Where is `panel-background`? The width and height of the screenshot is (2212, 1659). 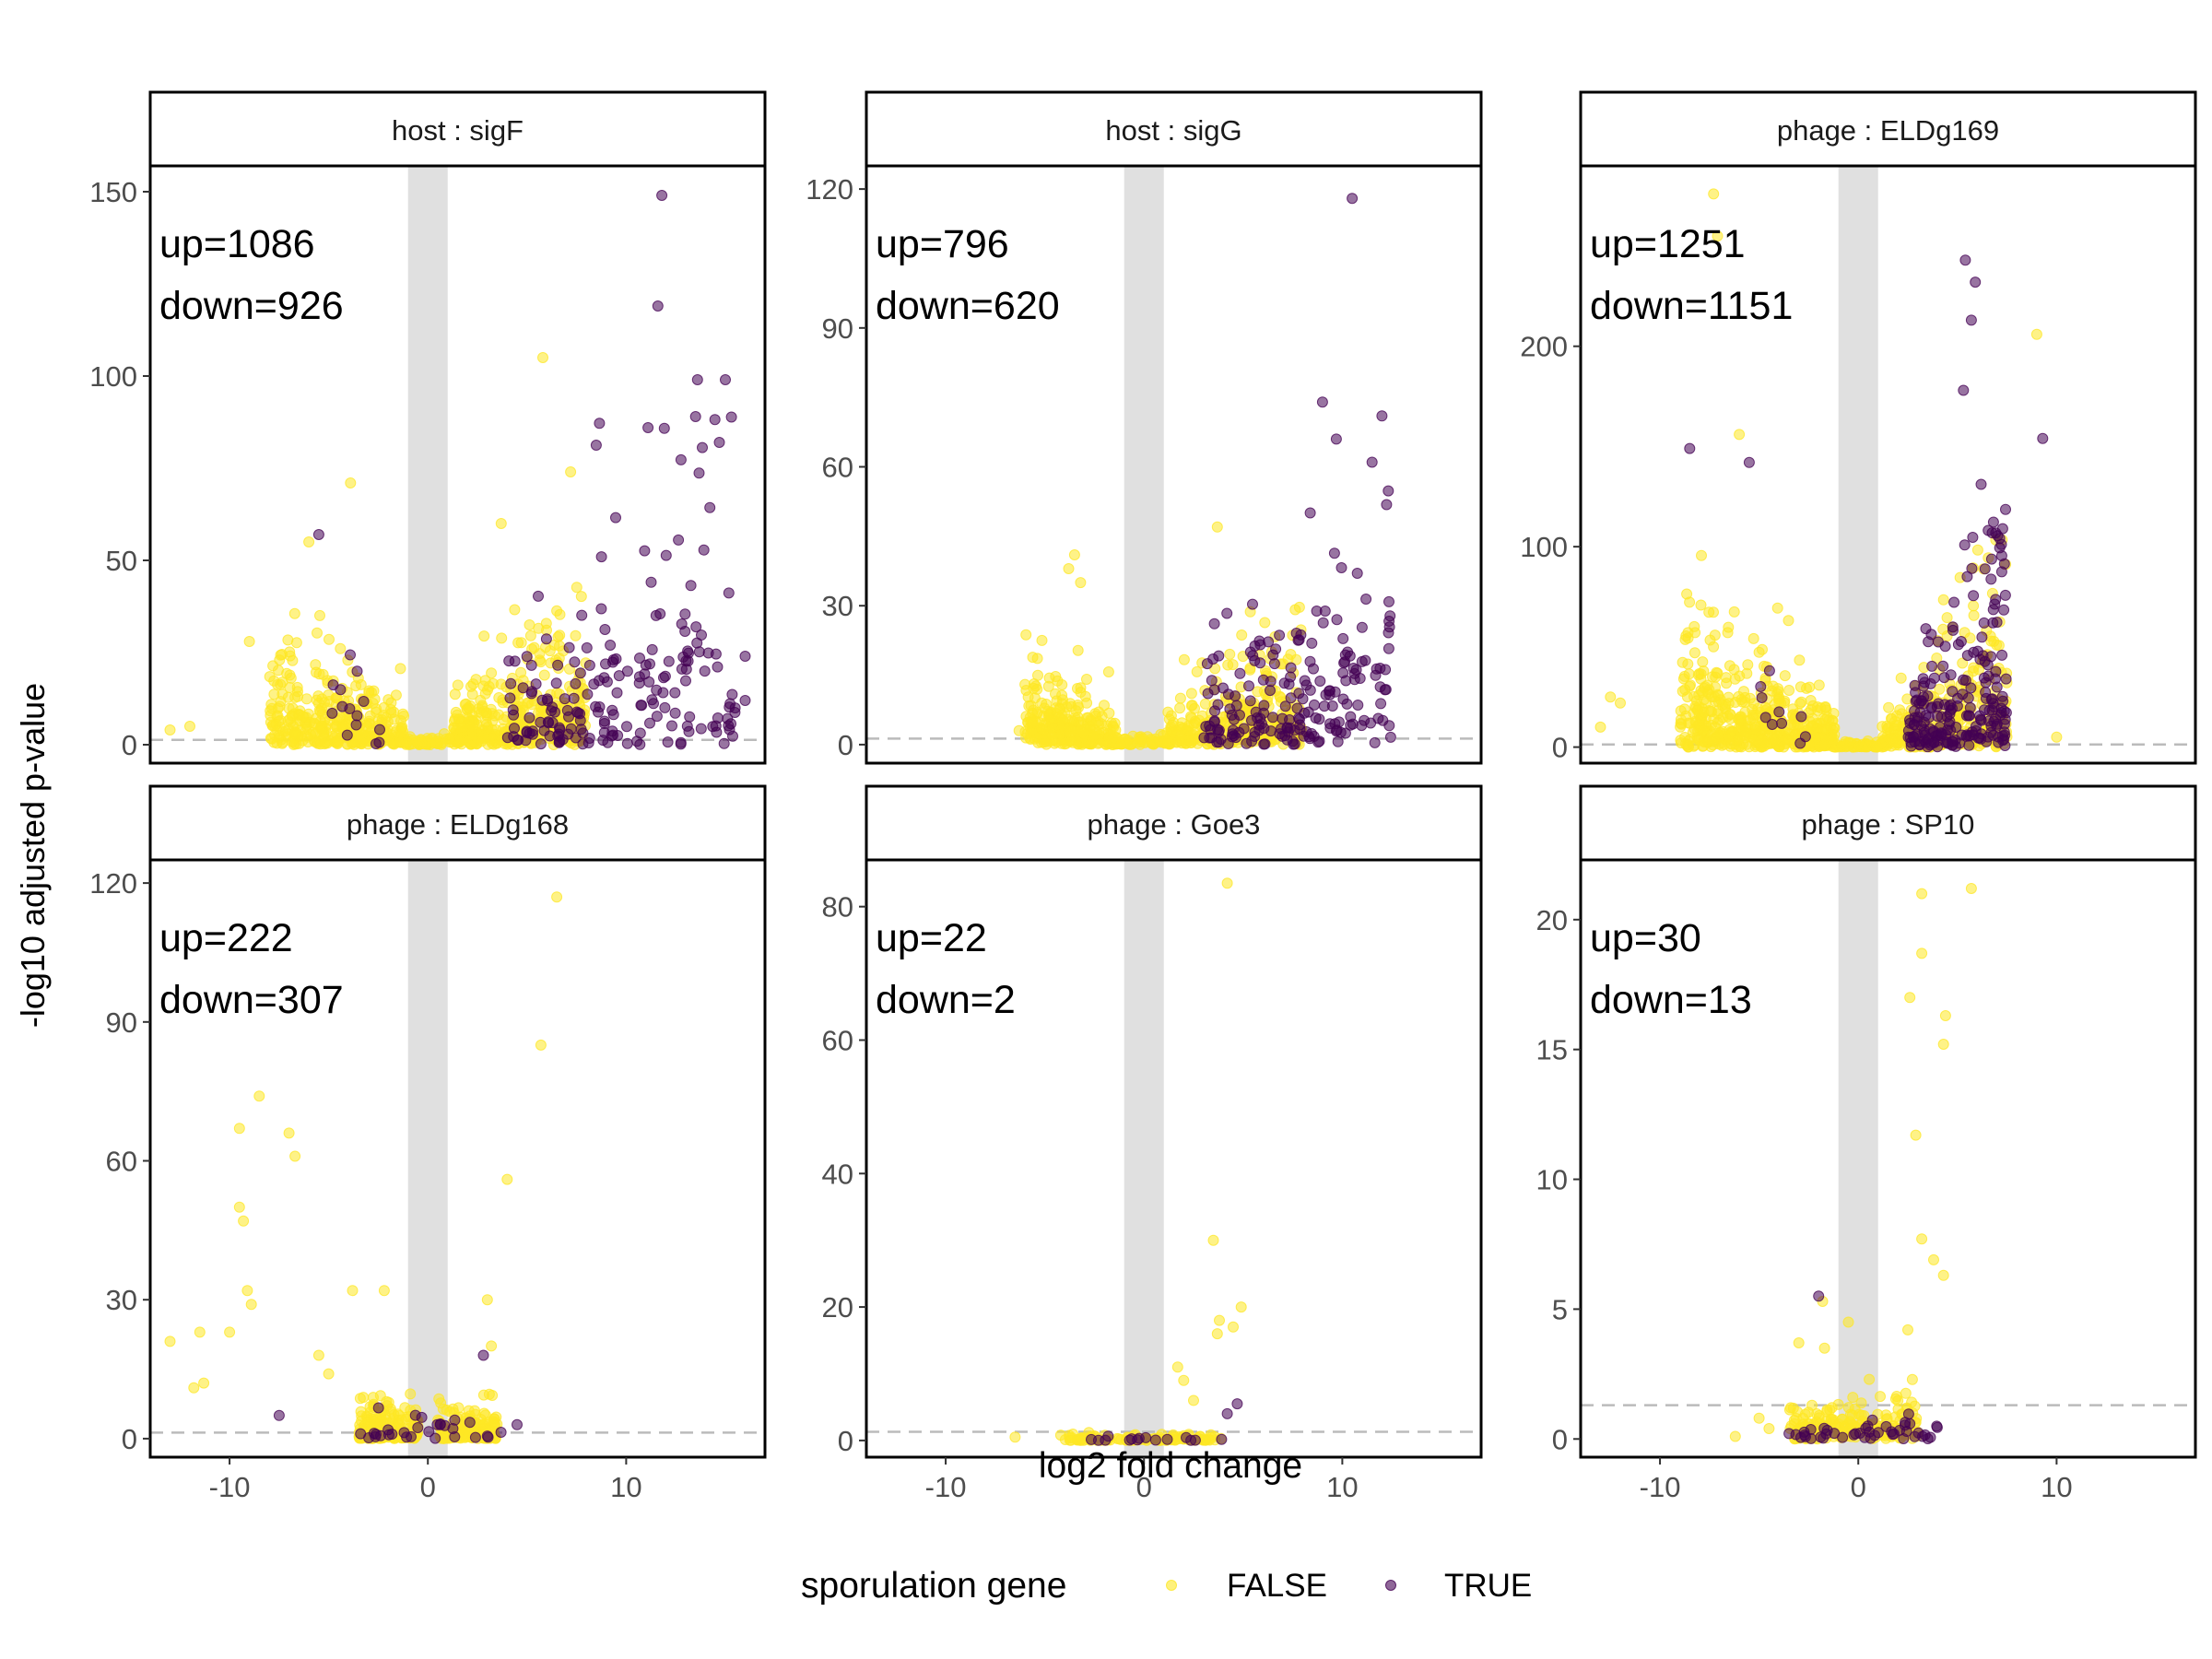
panel-background is located at coordinates (457, 464).